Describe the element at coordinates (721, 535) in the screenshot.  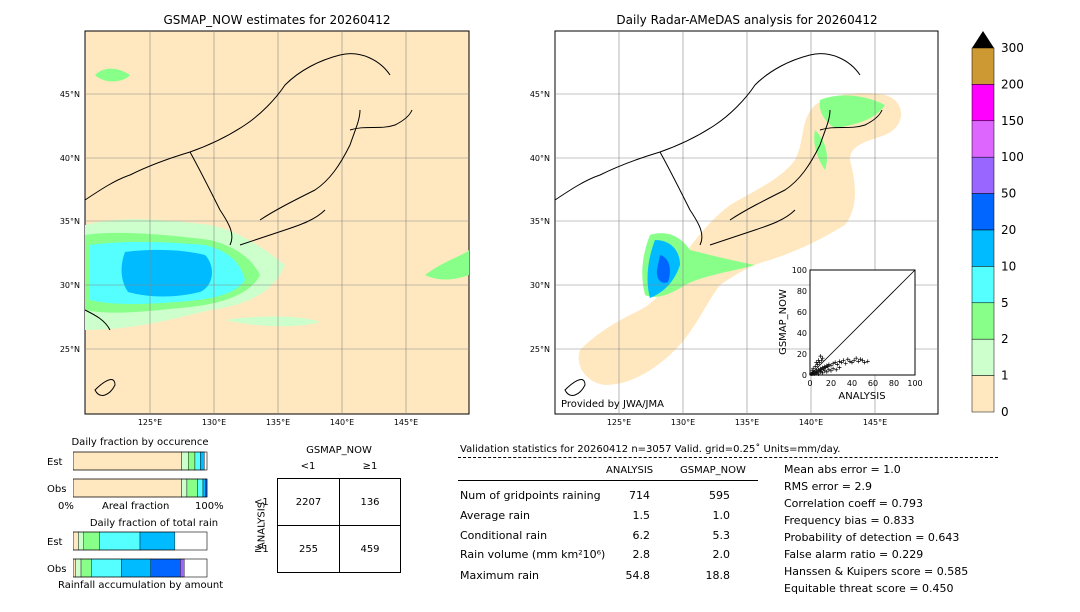
I see `stats-row-gsmap: 5.3` at that location.